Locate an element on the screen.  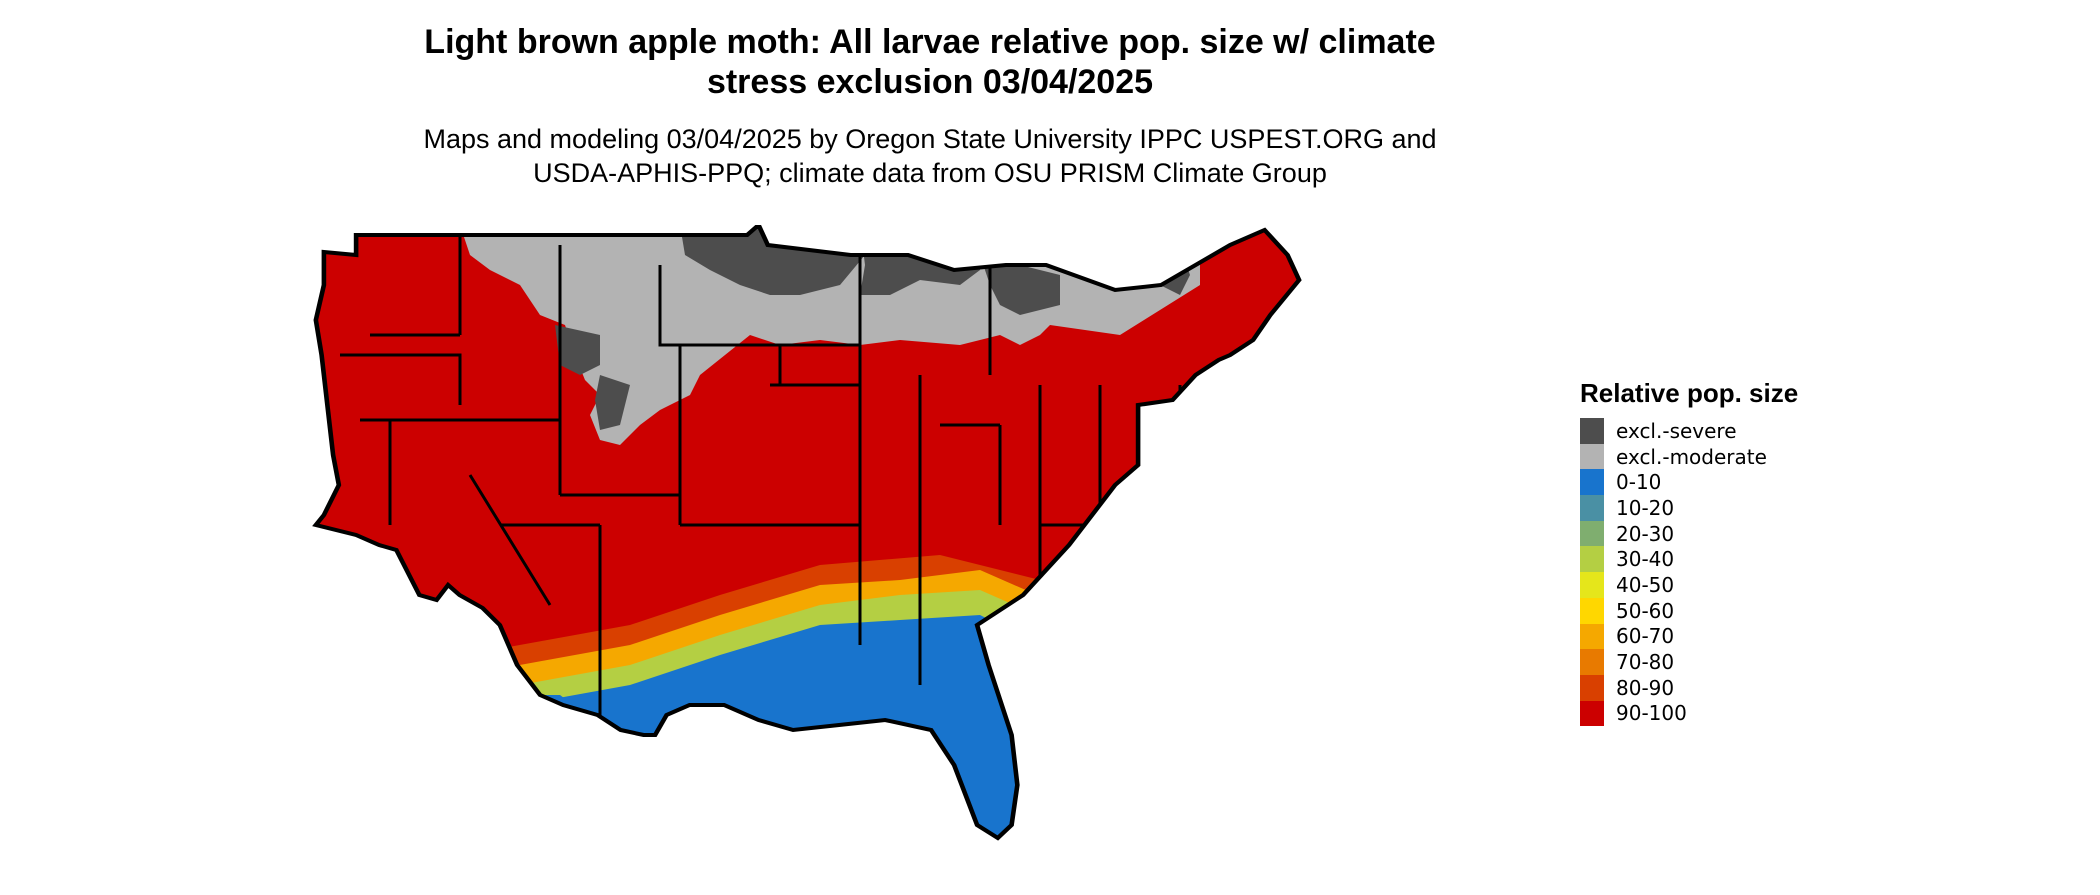
legend-item: 0-10 is located at coordinates (1689, 482).